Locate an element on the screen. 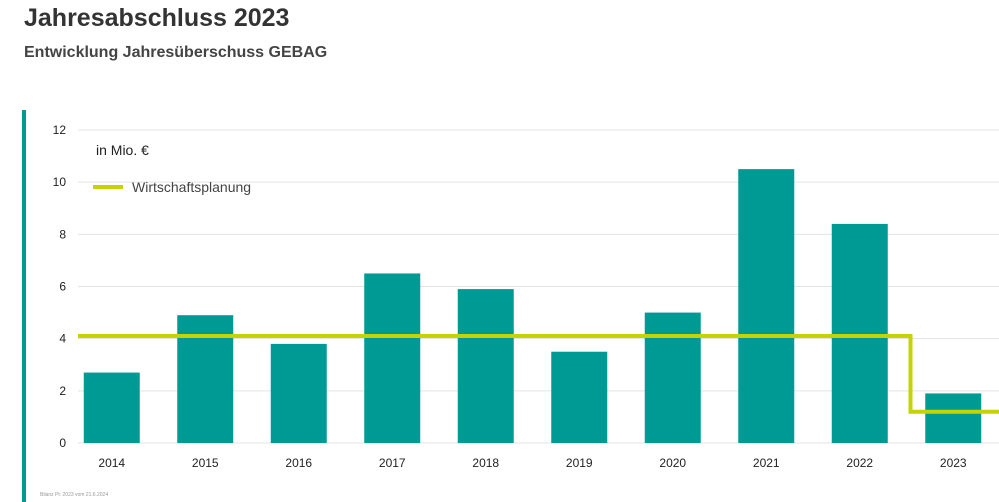 The height and width of the screenshot is (502, 999). x-tick-label: 2016 is located at coordinates (298, 463).